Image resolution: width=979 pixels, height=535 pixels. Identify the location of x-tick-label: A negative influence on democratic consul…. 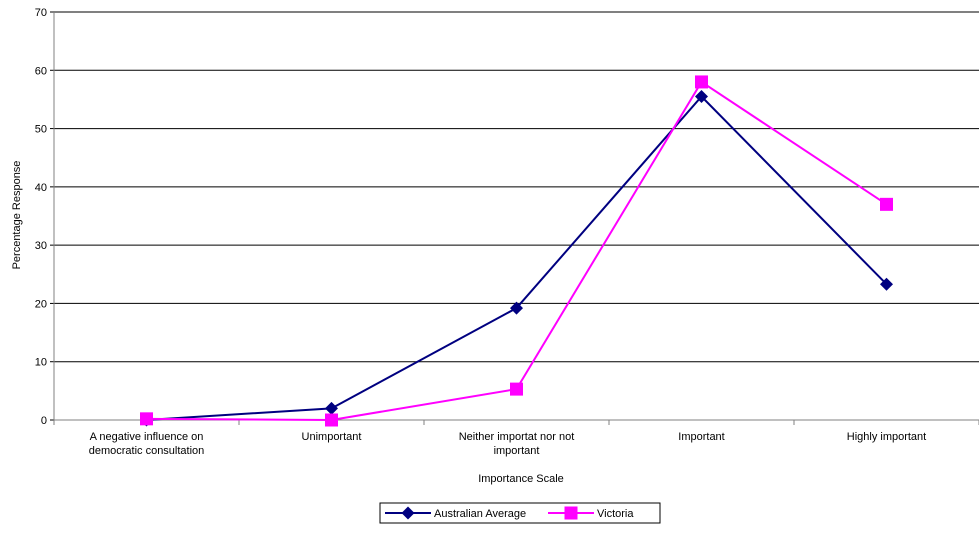
(147, 444).